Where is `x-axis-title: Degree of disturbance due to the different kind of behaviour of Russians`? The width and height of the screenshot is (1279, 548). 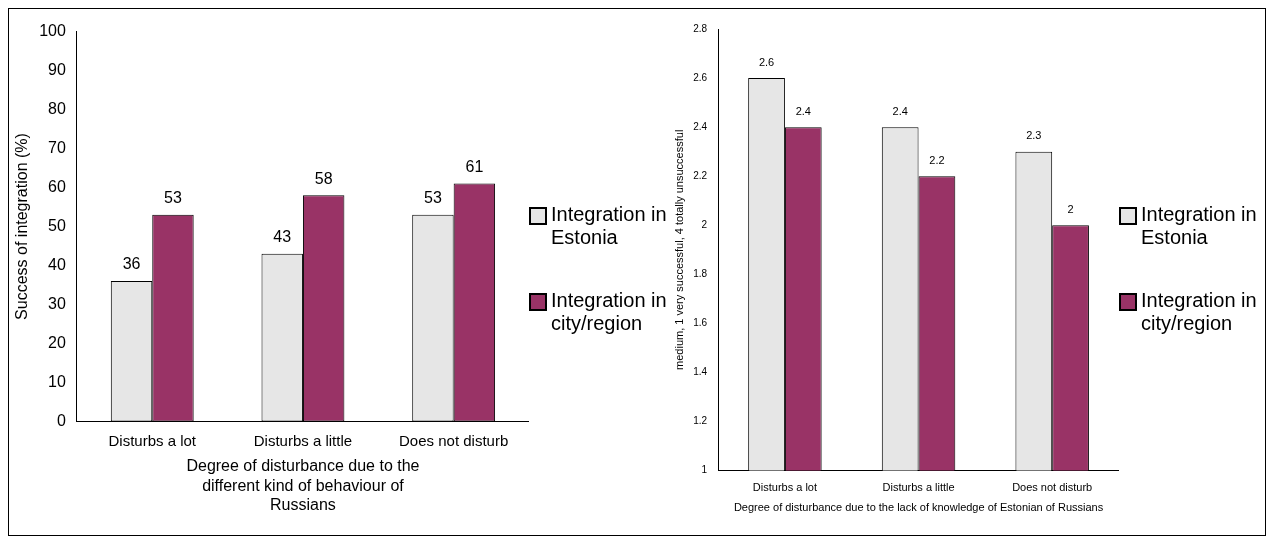 x-axis-title: Degree of disturbance due to the different kind of behaviour of Russians is located at coordinates (303, 485).